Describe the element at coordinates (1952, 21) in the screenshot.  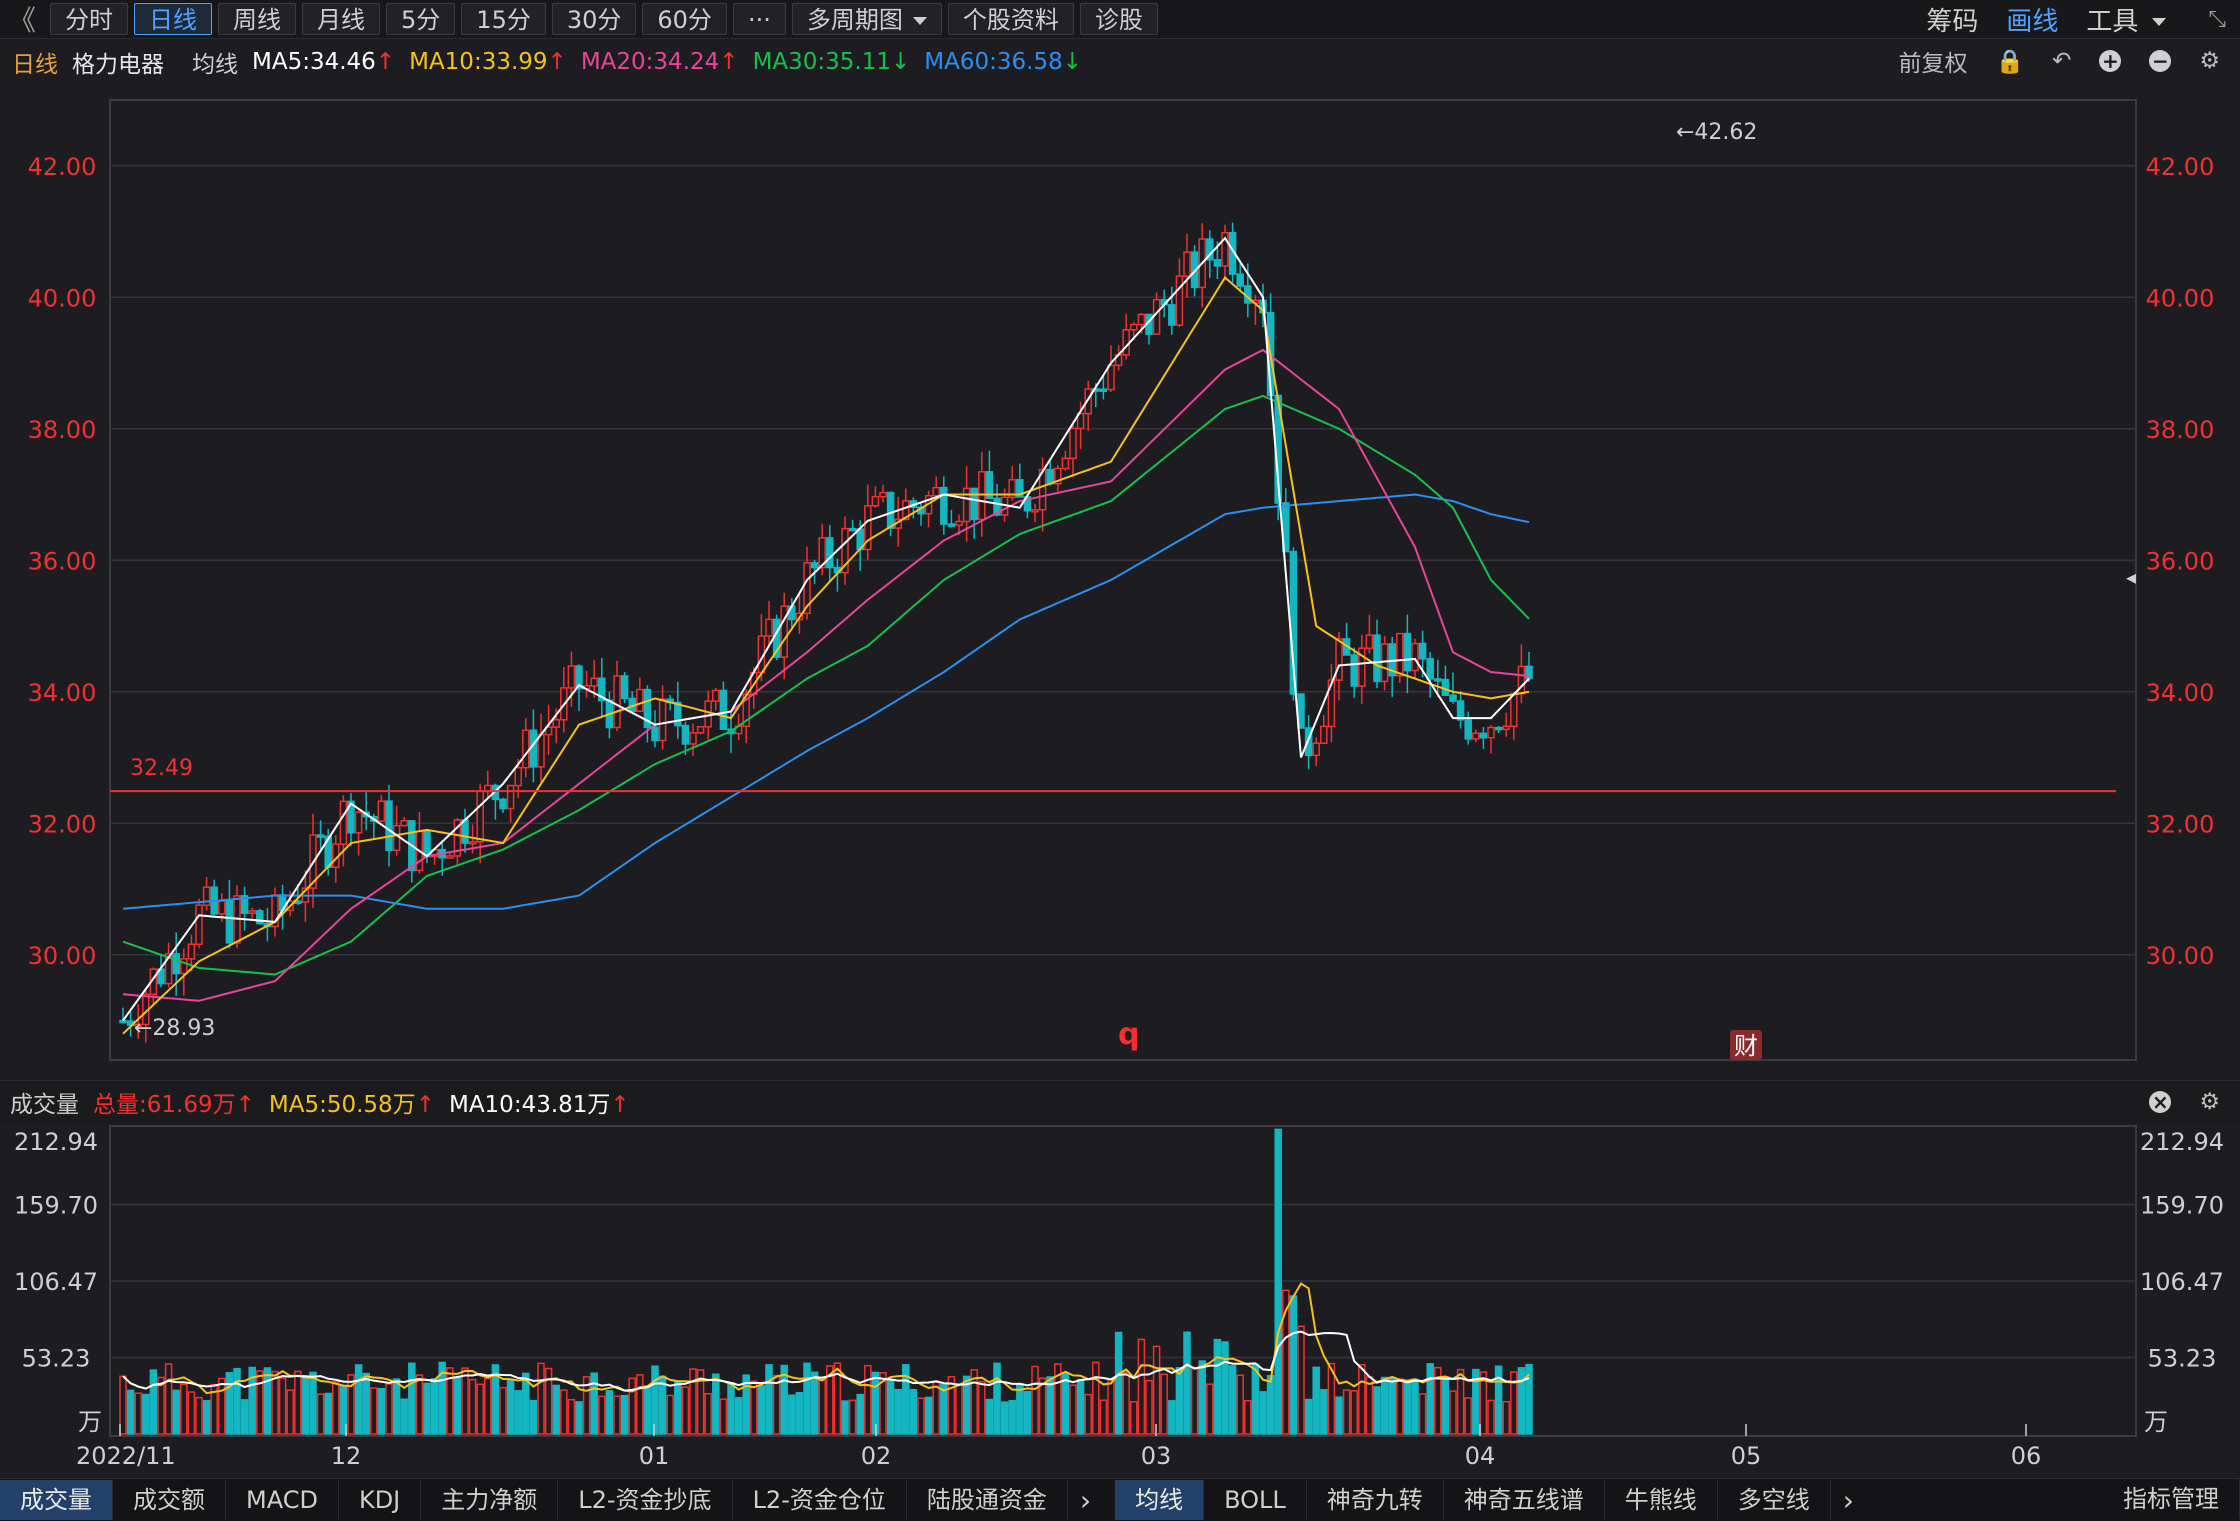
I see `chip-button: 筹码` at that location.